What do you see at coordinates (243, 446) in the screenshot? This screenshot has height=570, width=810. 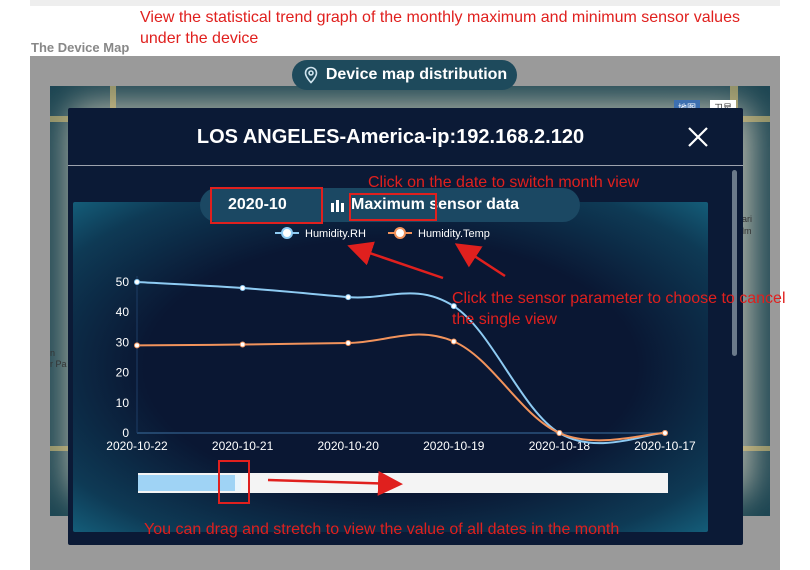 I see `x-tick-label: 2020-10-21` at bounding box center [243, 446].